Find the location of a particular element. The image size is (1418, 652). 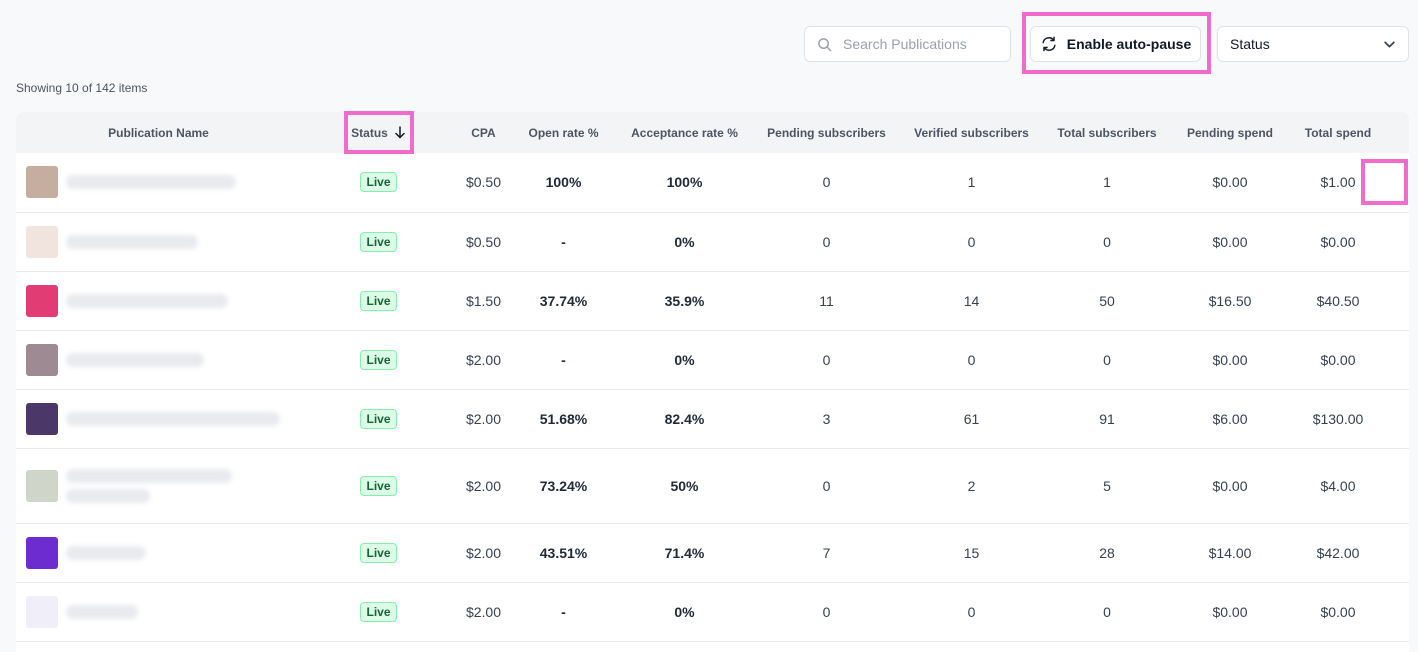

acceptance-rate-cell: 50% is located at coordinates (684, 486).